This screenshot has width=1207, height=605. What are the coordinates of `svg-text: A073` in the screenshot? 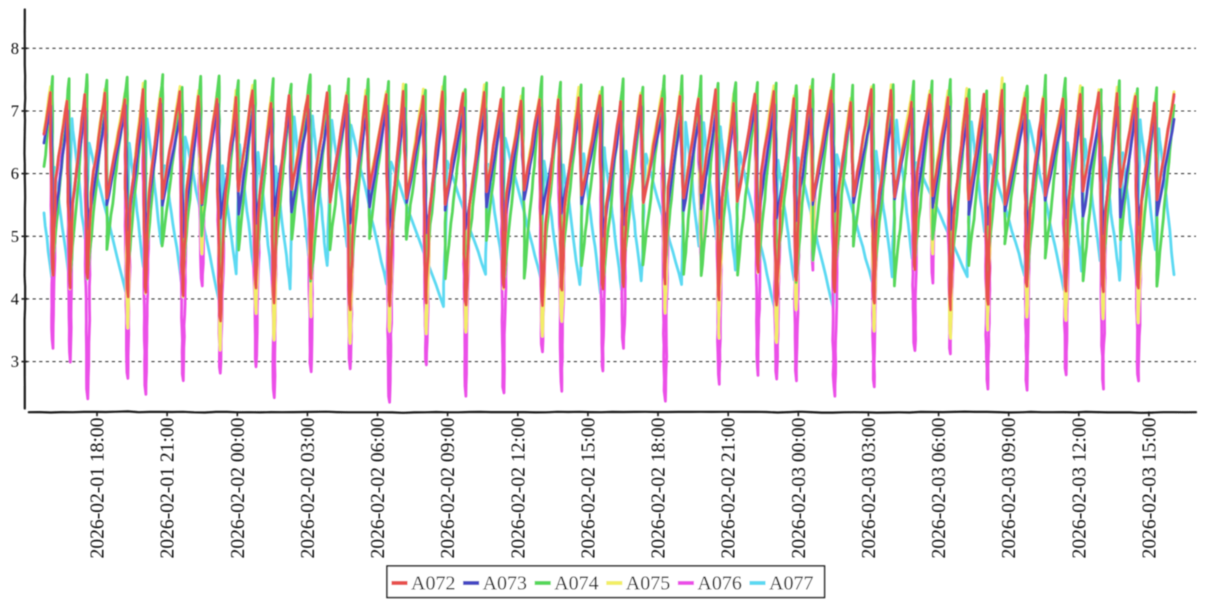 It's located at (505, 584).